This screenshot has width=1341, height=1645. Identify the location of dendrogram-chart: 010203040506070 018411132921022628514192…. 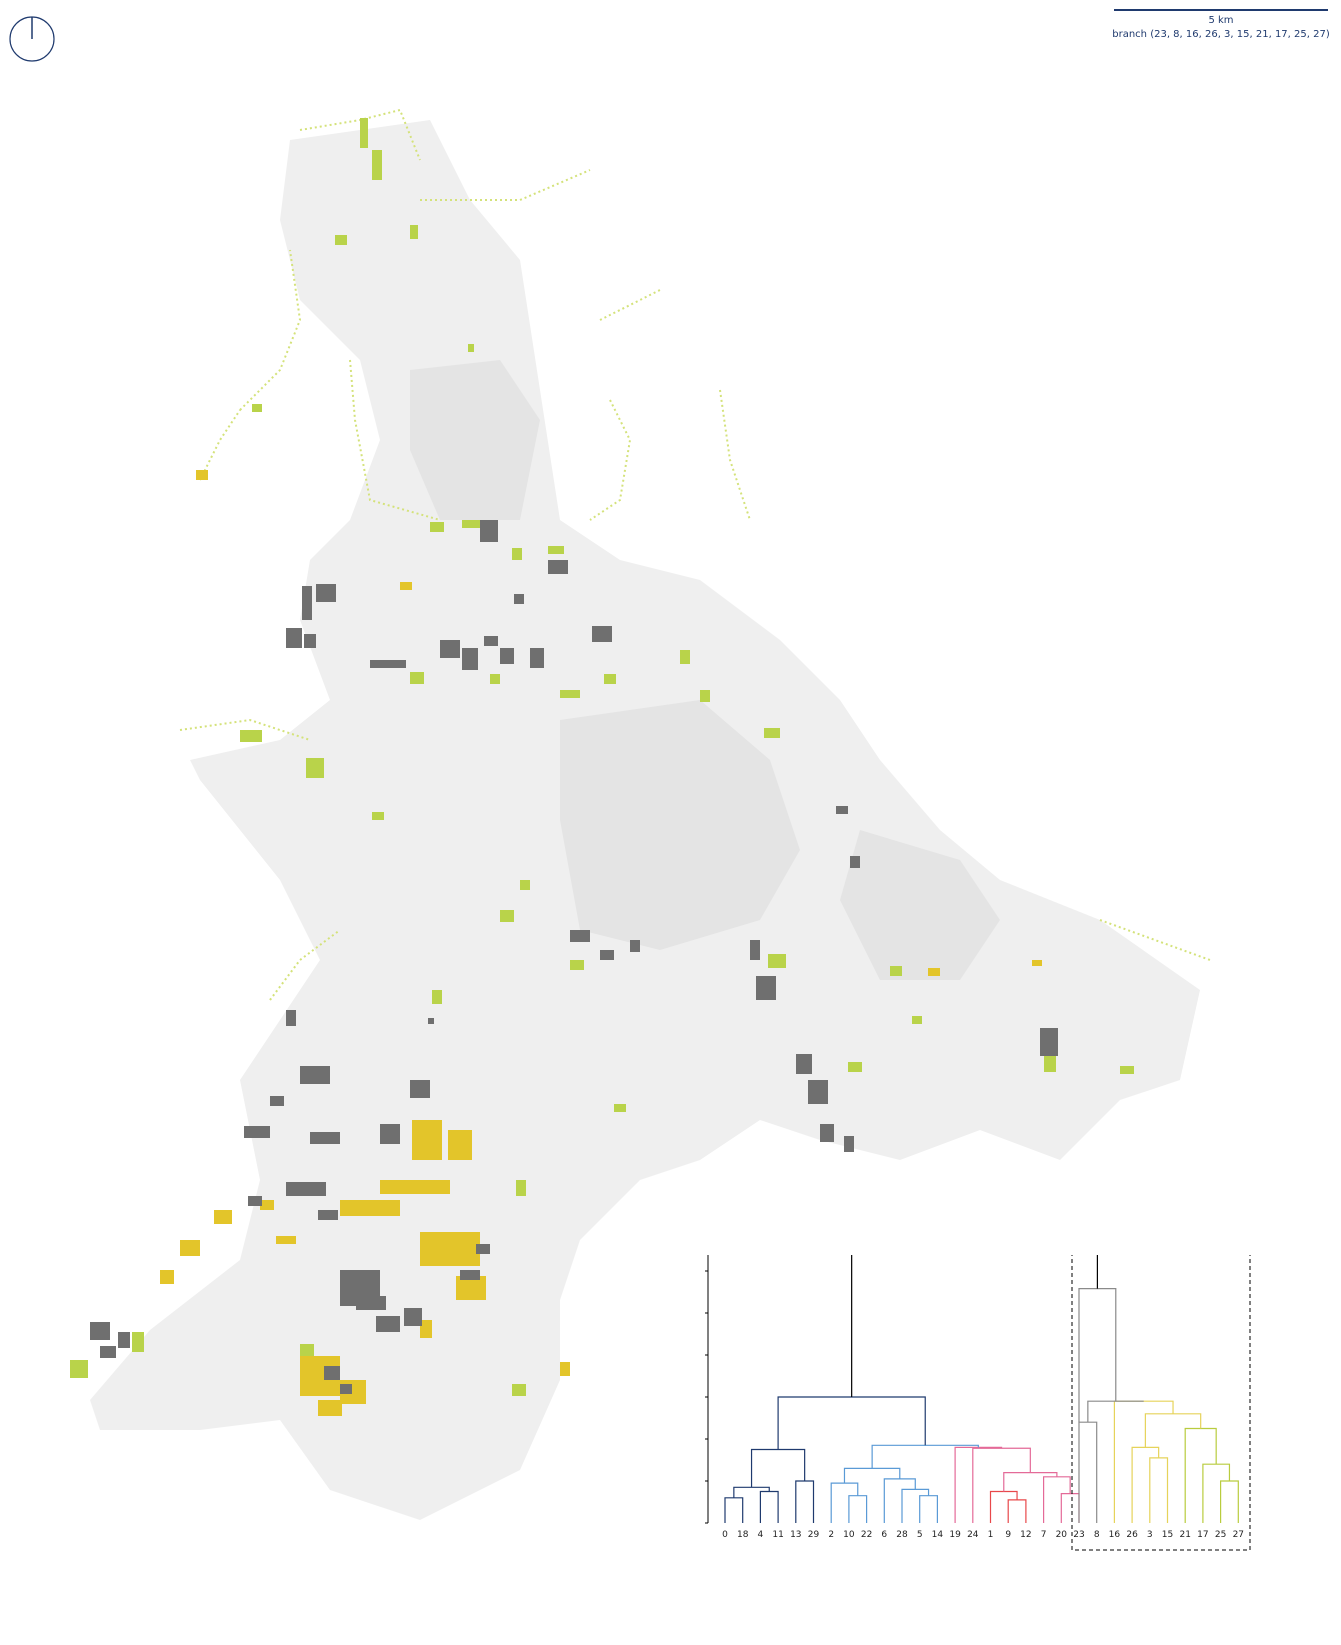
(978, 1403).